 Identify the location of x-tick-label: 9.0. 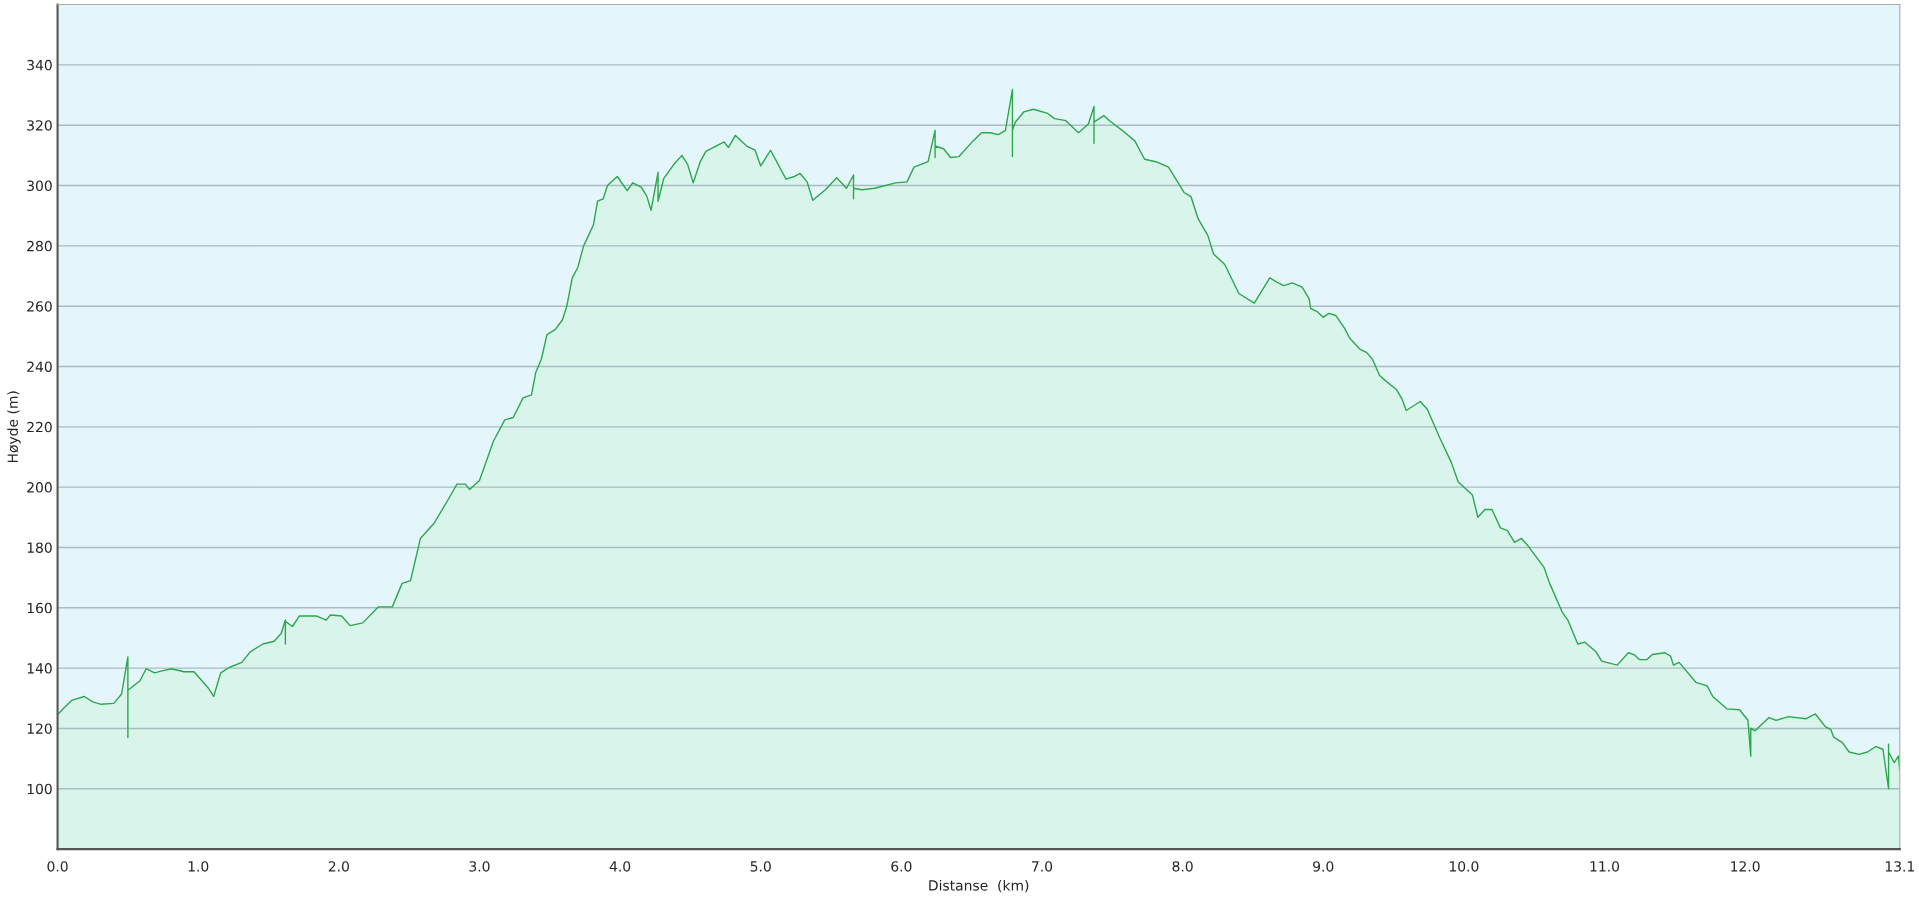
(1323, 866).